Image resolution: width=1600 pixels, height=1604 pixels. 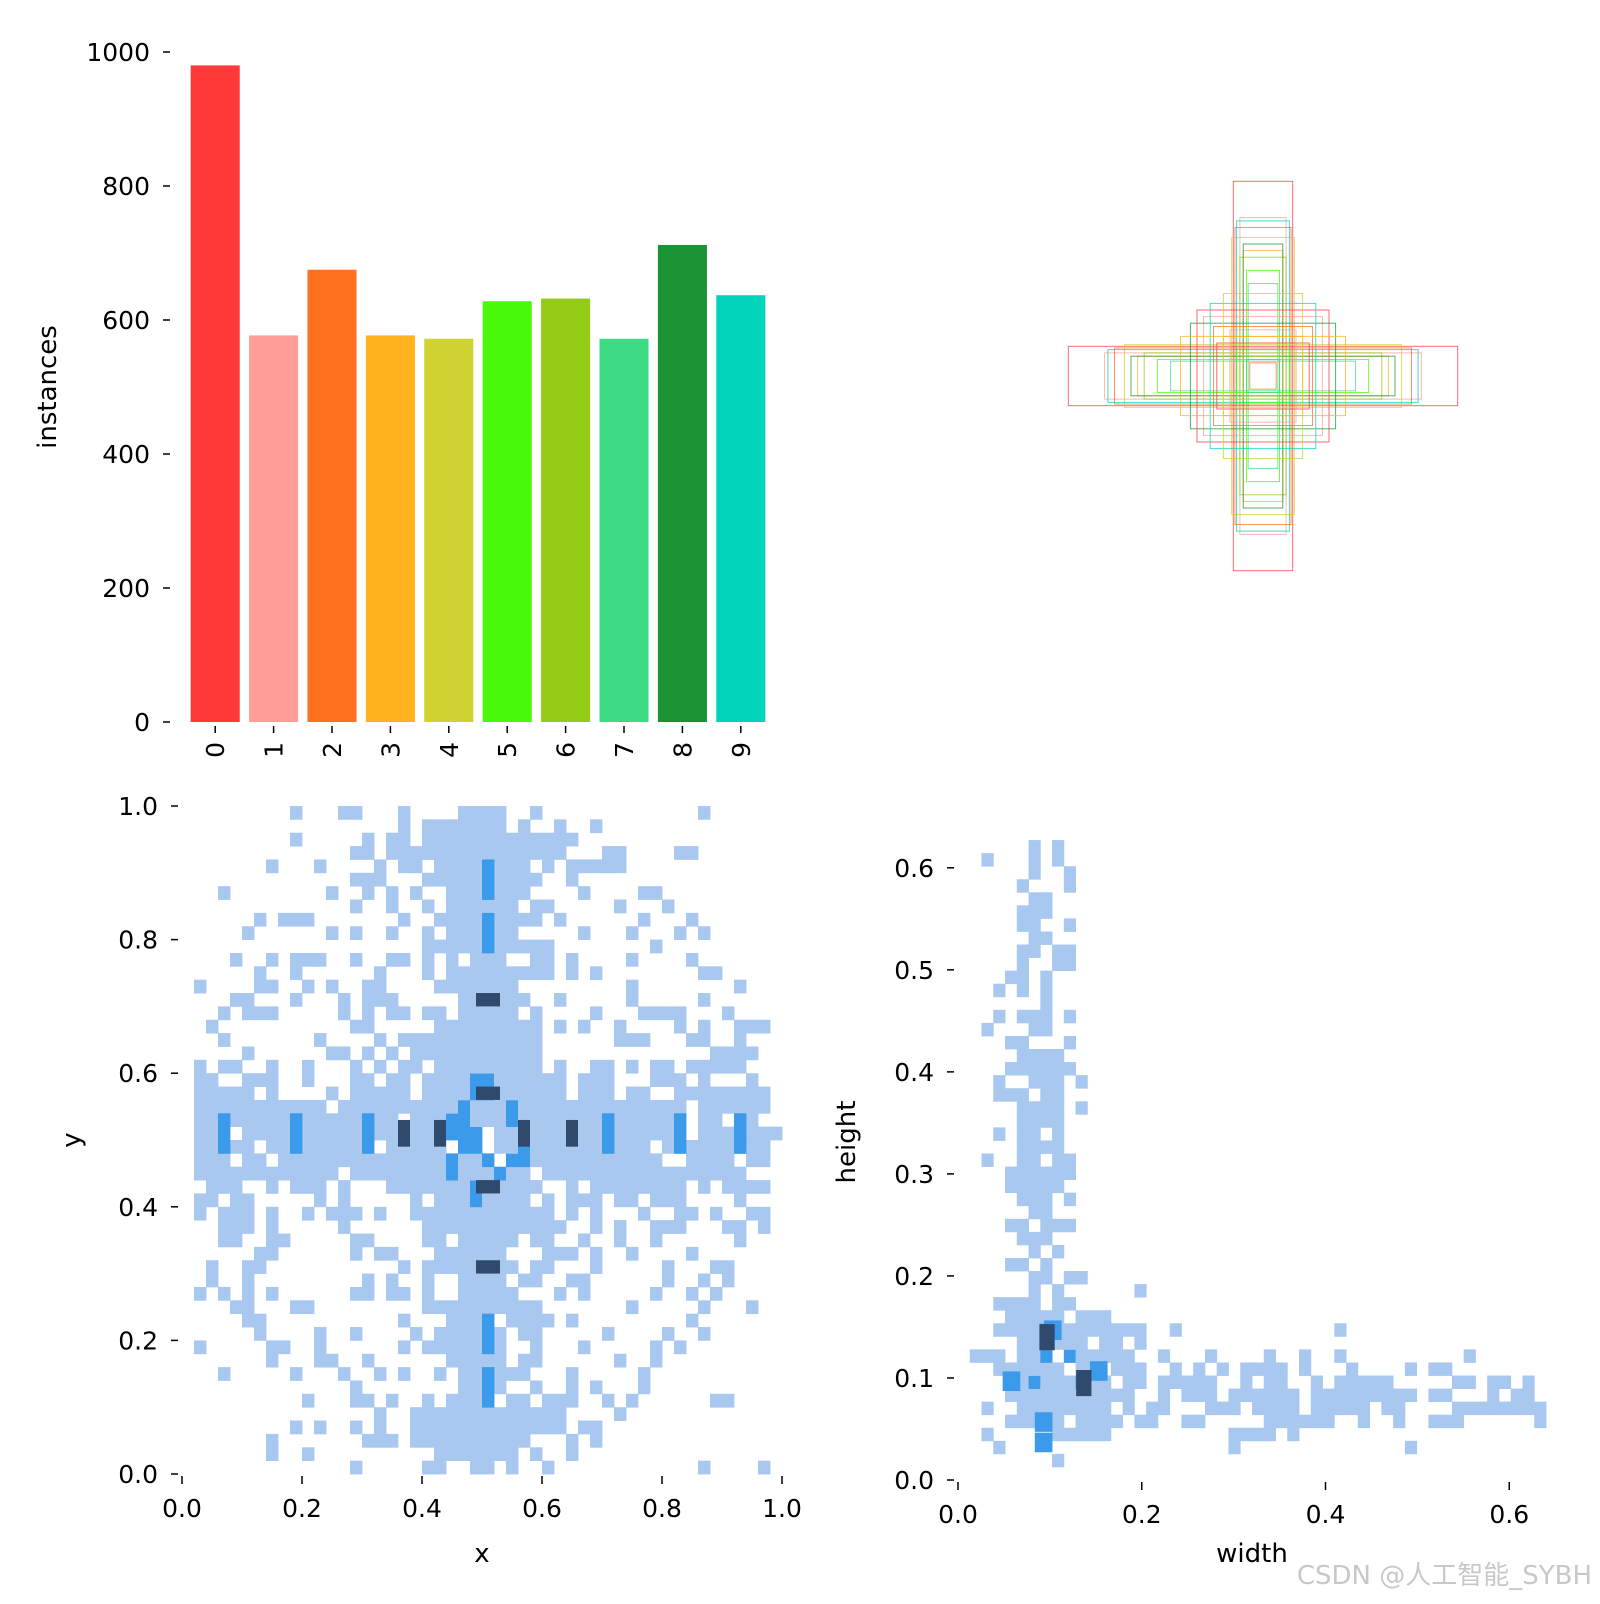 What do you see at coordinates (142, 722) in the screenshot?
I see `y-tick-label: 0` at bounding box center [142, 722].